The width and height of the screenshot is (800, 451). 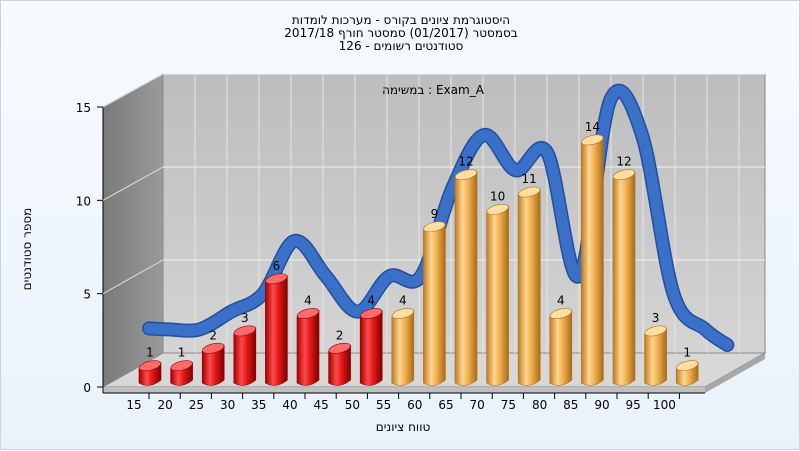 What do you see at coordinates (664, 405) in the screenshot?
I see `x-tick-label: 100` at bounding box center [664, 405].